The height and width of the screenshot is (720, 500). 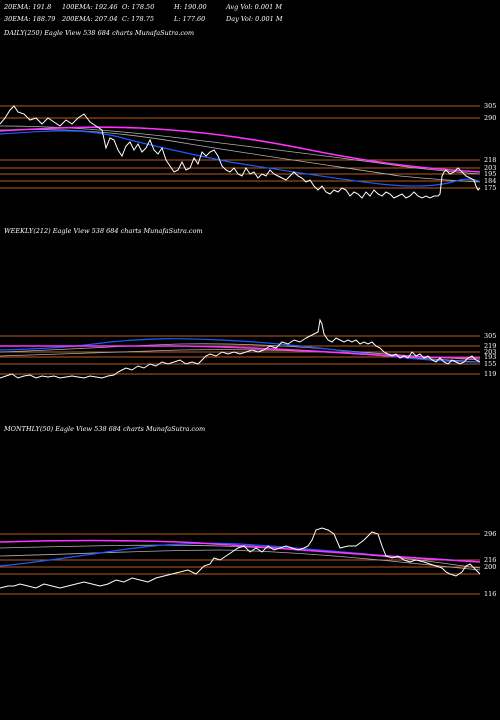 What do you see at coordinates (490, 168) in the screenshot?
I see `daily-tick-203: 203` at bounding box center [490, 168].